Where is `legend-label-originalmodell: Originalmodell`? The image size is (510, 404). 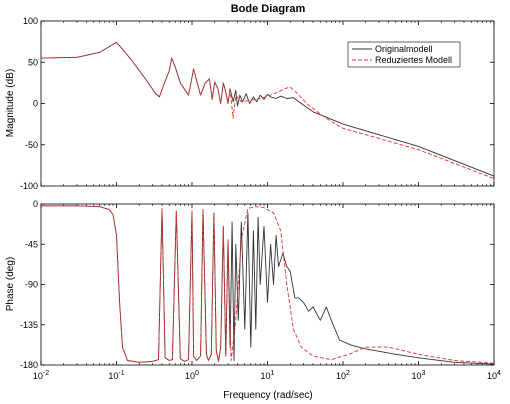
legend-label-originalmodell: Originalmodell is located at coordinates (404, 49).